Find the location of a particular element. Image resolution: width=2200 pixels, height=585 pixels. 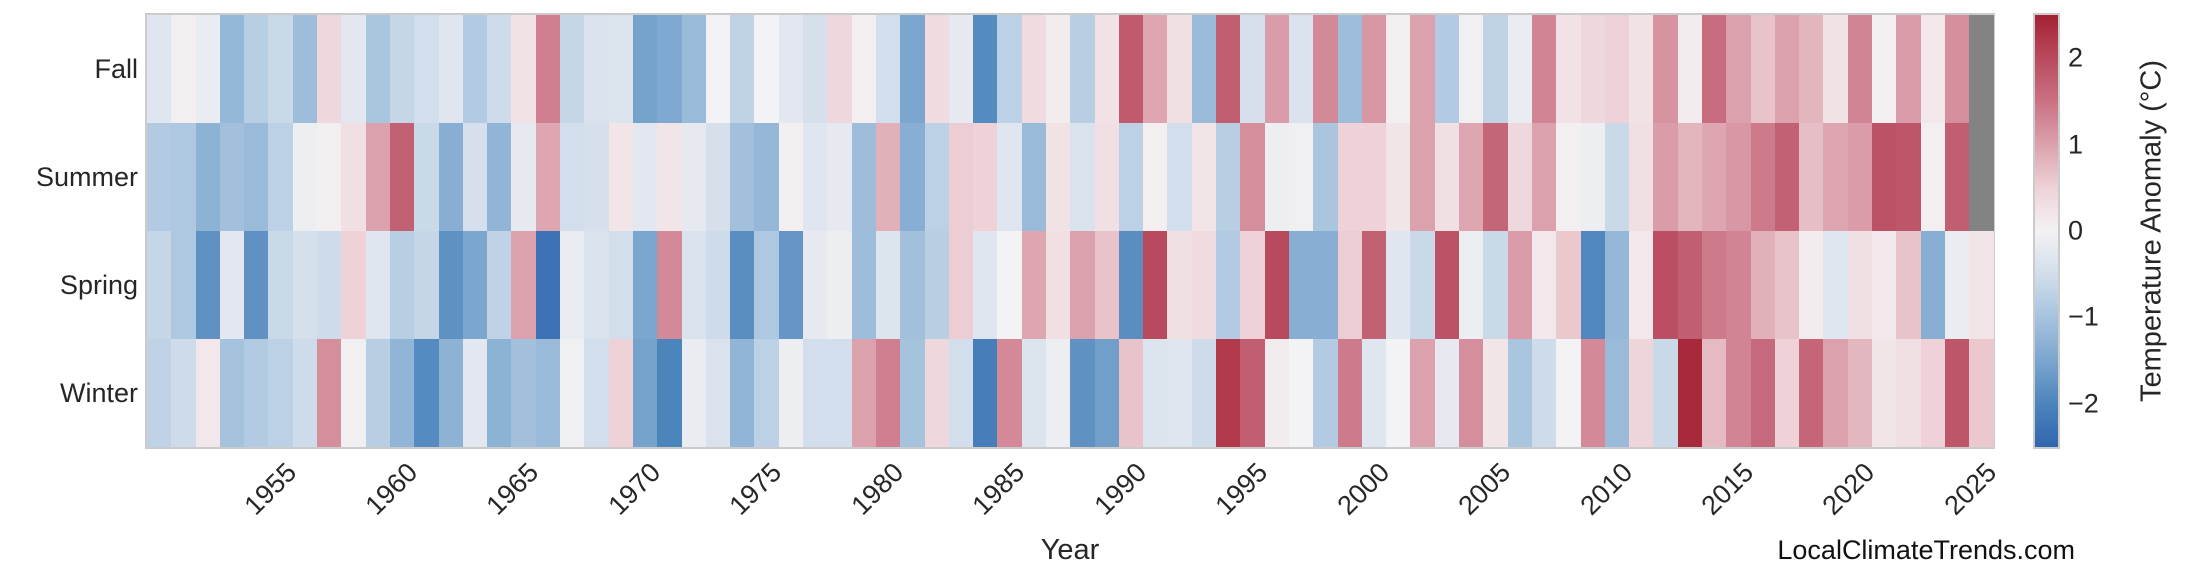

y-tick-label-spring: Spring is located at coordinates (98, 285).